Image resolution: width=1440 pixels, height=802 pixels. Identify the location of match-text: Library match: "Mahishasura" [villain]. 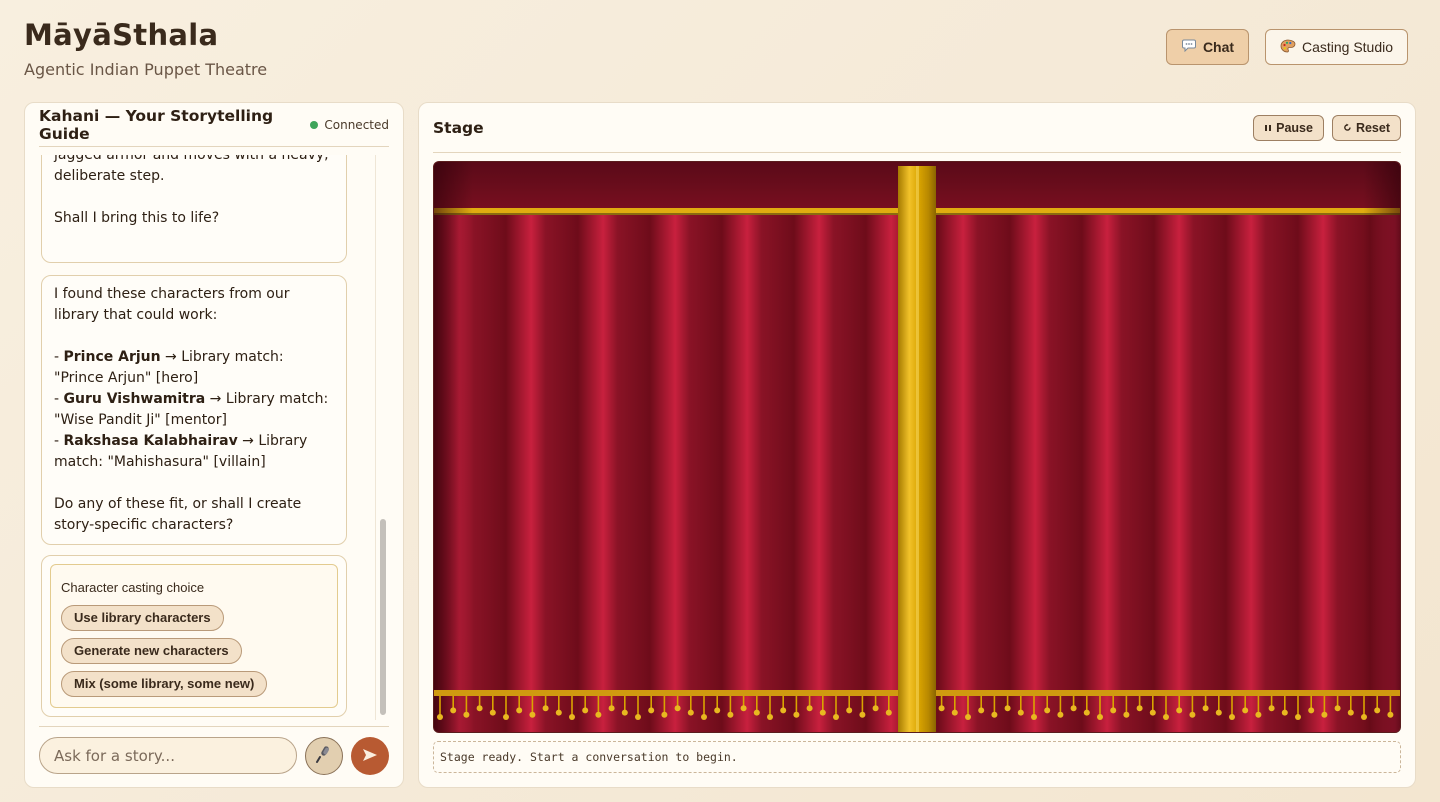
(183, 451).